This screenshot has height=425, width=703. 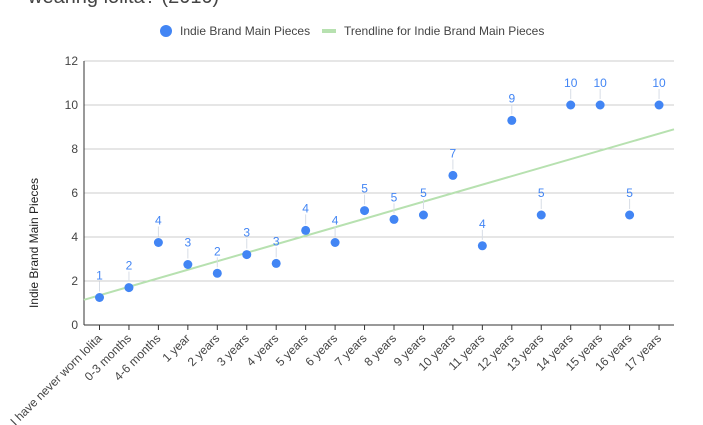 I want to click on legend-trendline-label: Trendline for Indie Brand Main Pieces, so click(x=444, y=31).